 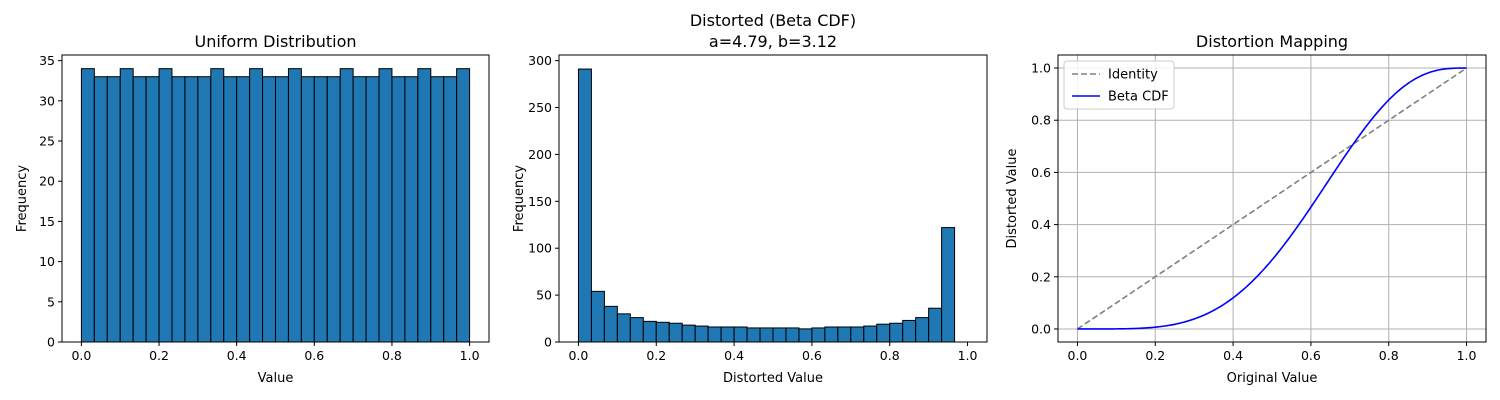 What do you see at coordinates (1389, 355) in the screenshot?
I see `chart-3-xtick-label-4: 0.8` at bounding box center [1389, 355].